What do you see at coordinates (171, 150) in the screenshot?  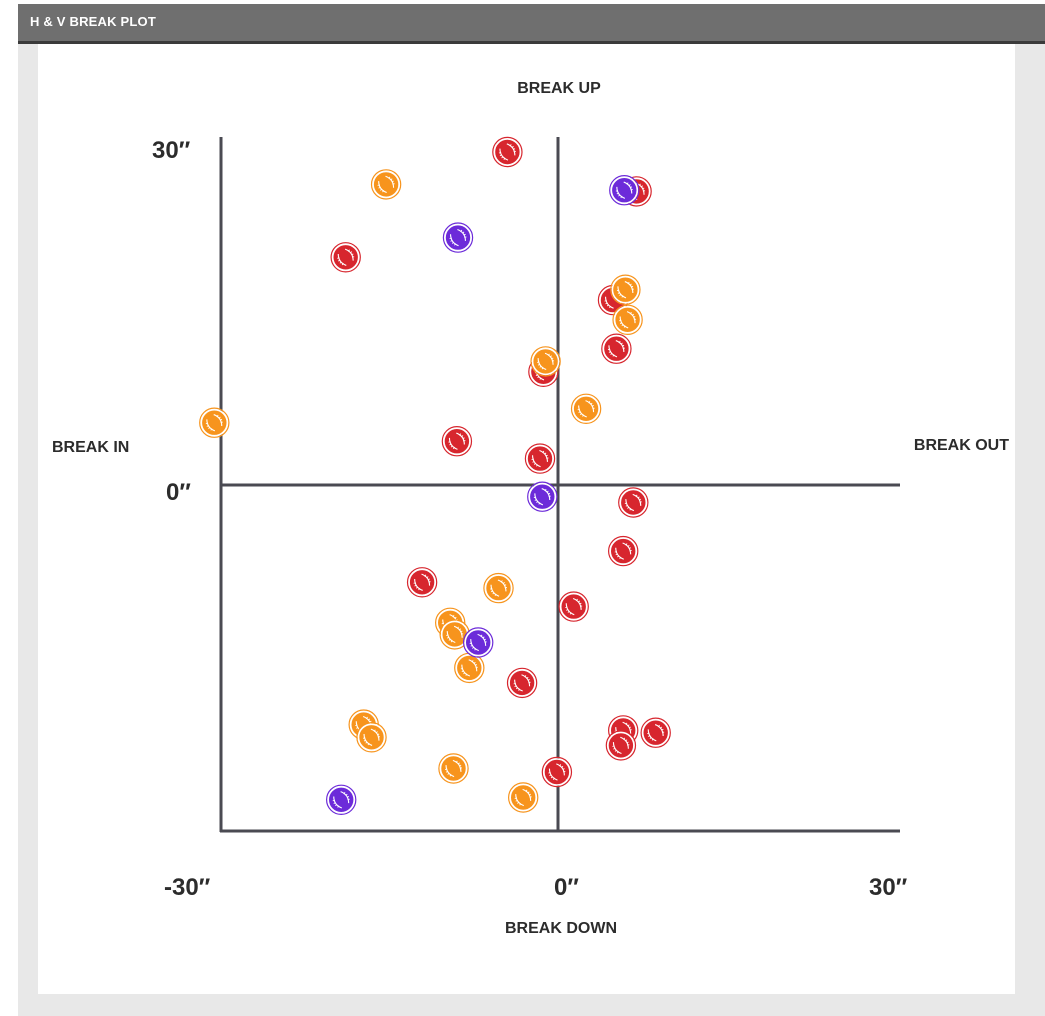 I see `y-tick-top: 30″` at bounding box center [171, 150].